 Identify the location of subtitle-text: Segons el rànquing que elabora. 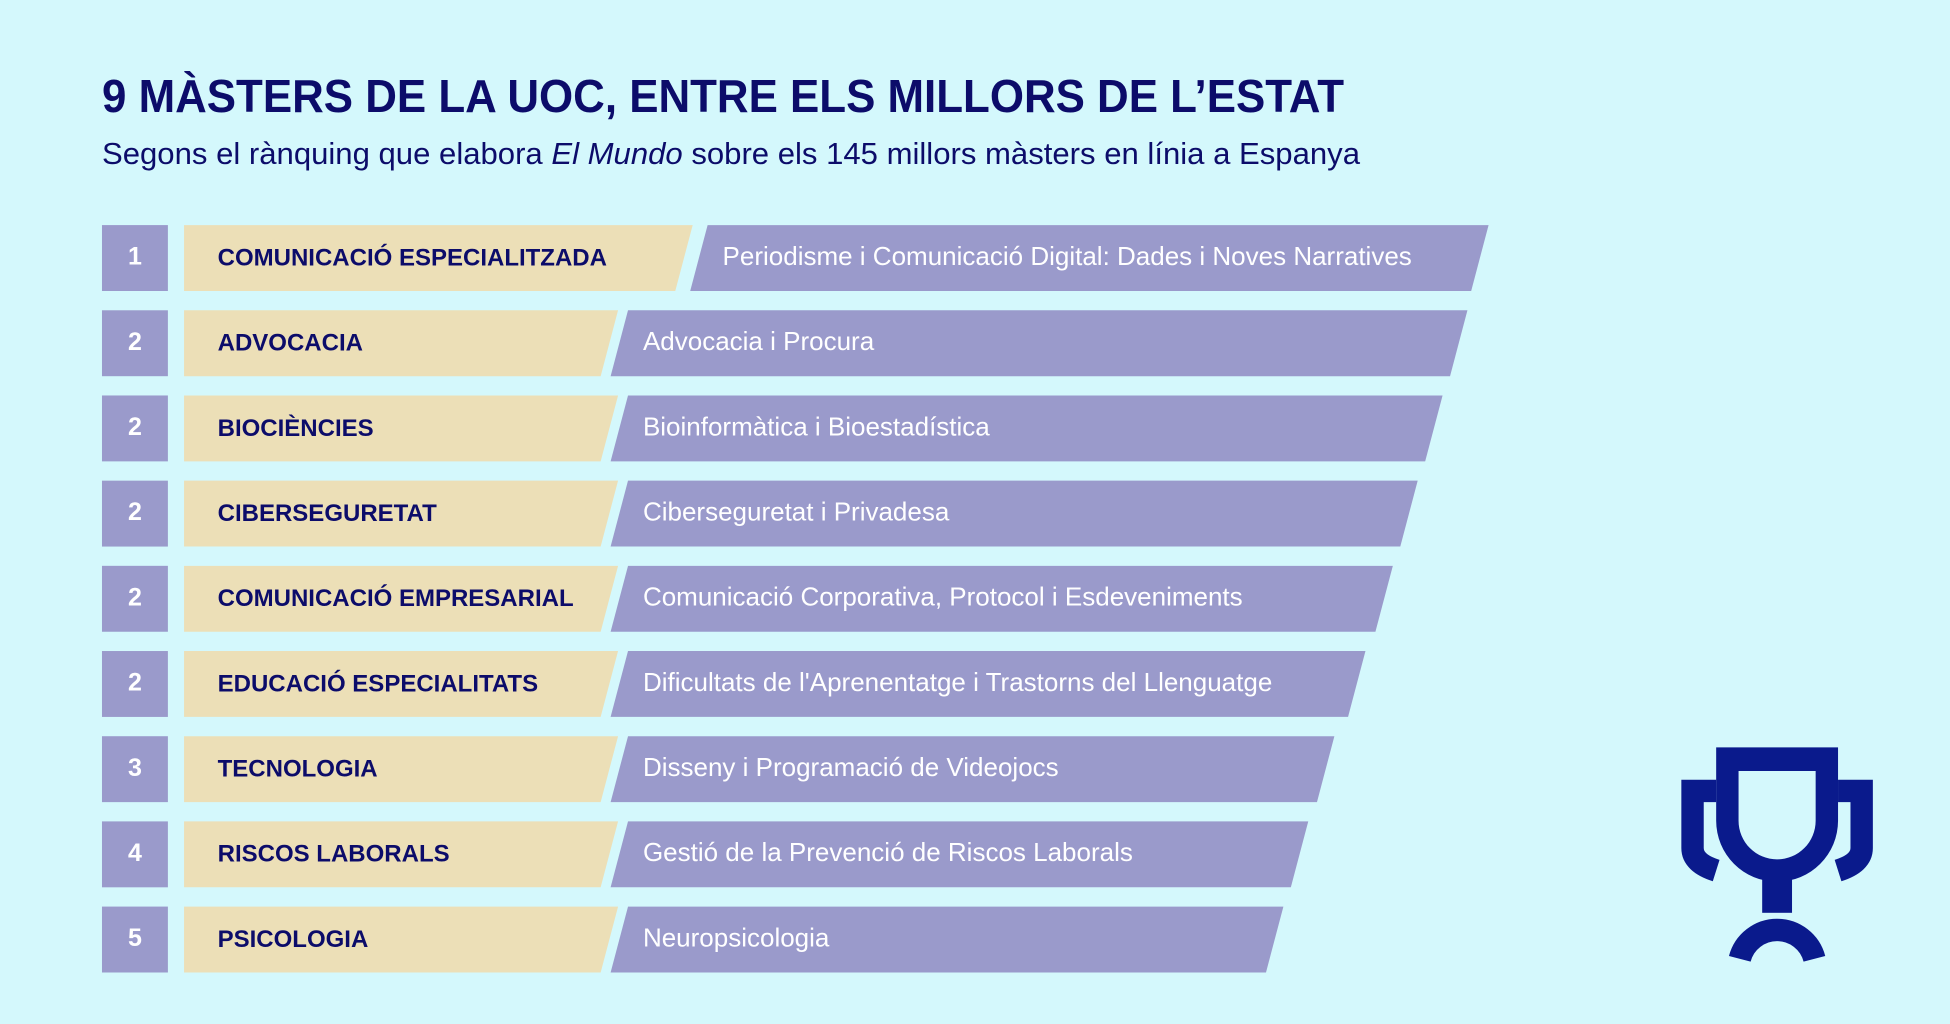
(326, 153).